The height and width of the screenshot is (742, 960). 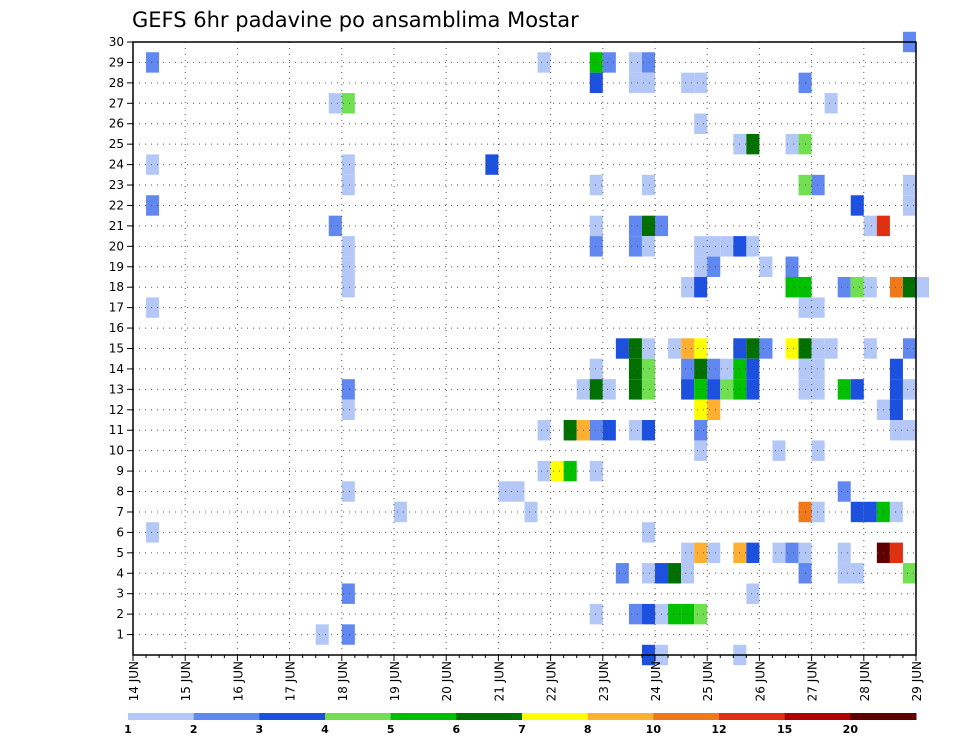 I want to click on y-tick-label: 6, so click(x=120, y=532).